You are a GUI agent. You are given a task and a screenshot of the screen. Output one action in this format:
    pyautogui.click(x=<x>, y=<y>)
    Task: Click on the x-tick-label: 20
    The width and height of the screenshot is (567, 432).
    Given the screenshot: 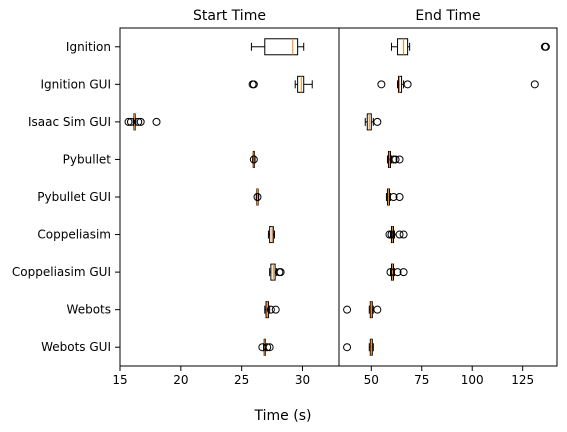 What is the action you would take?
    pyautogui.click(x=180, y=380)
    